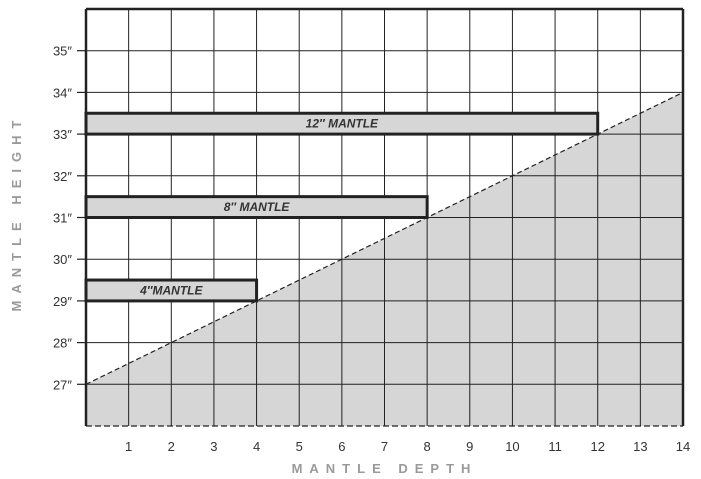 The image size is (701, 479). Describe the element at coordinates (427, 446) in the screenshot. I see `x-tick-label: 8` at that location.